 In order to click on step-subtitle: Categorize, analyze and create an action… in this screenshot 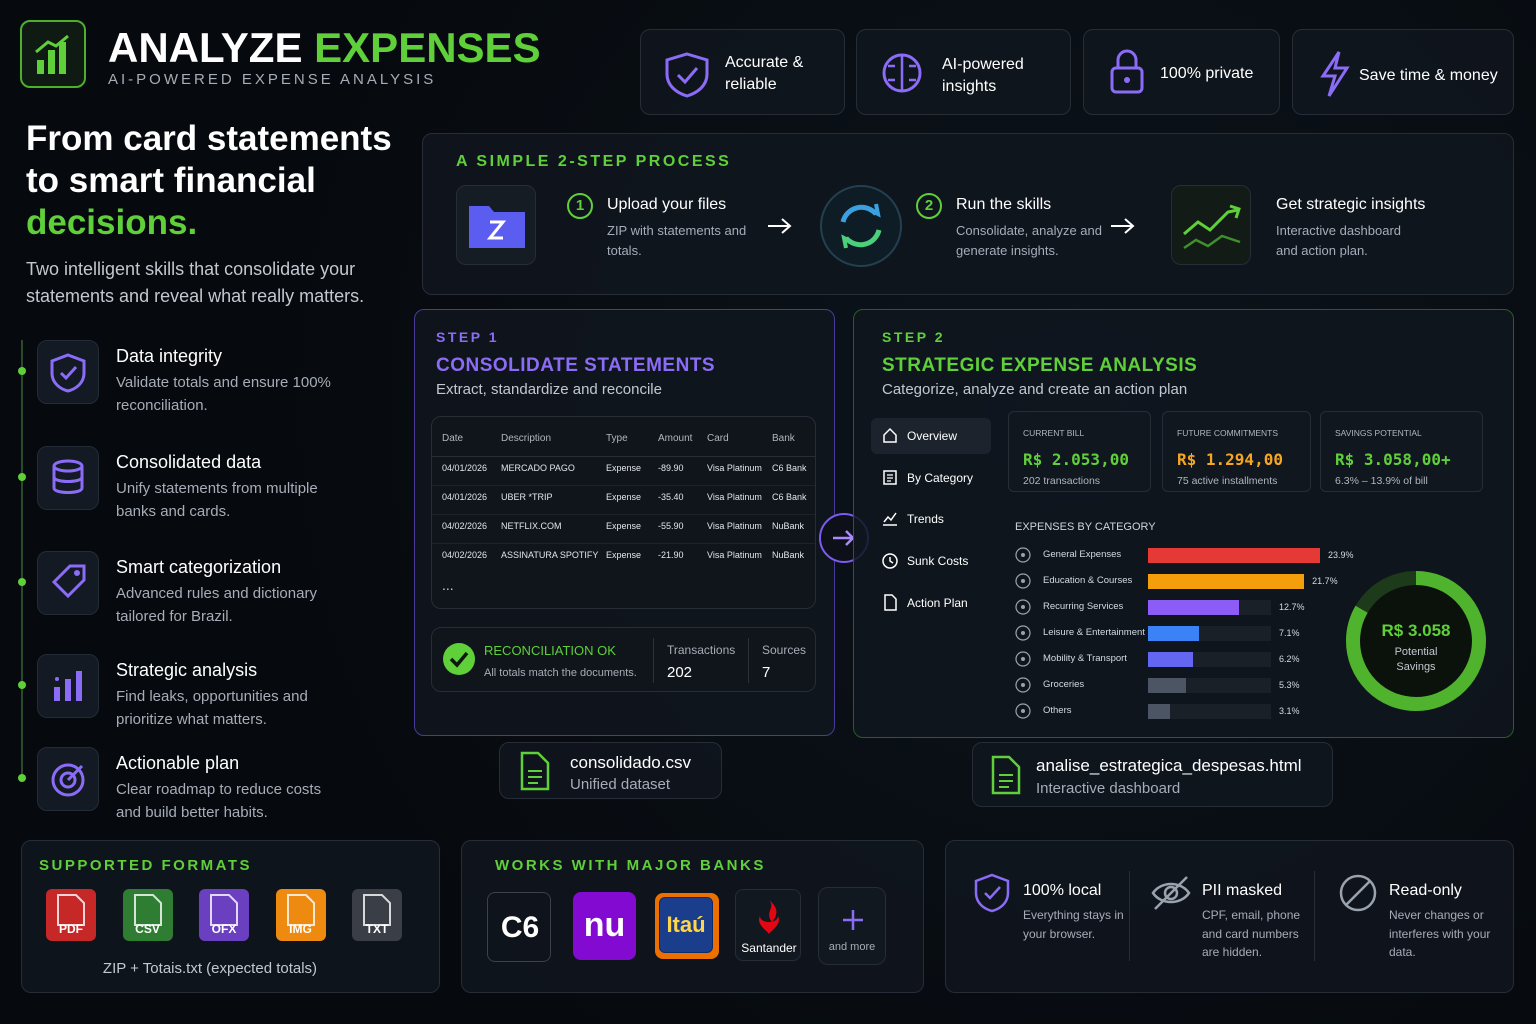, I will do `click(1035, 389)`.